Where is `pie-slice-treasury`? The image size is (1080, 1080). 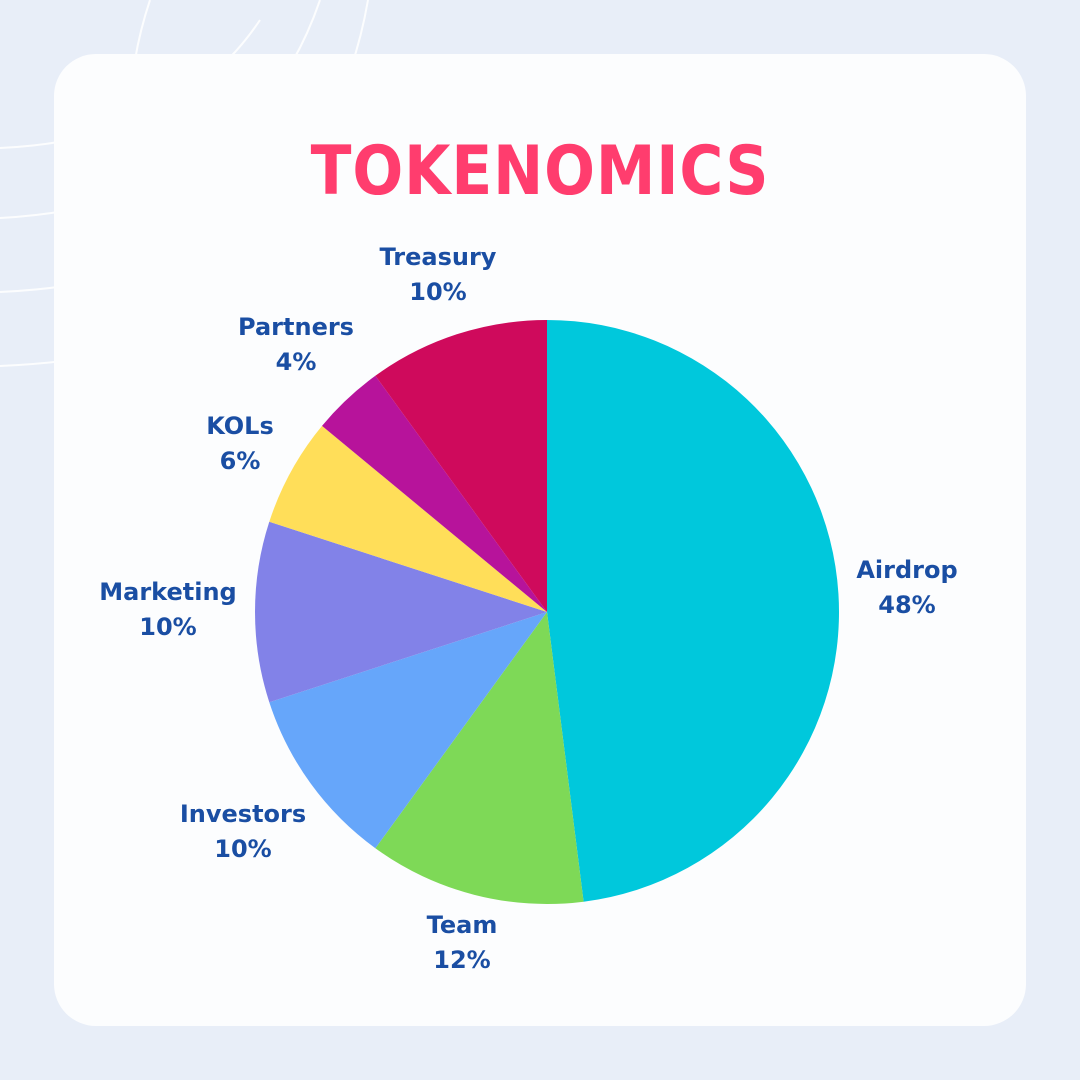 pie-slice-treasury is located at coordinates (461, 466).